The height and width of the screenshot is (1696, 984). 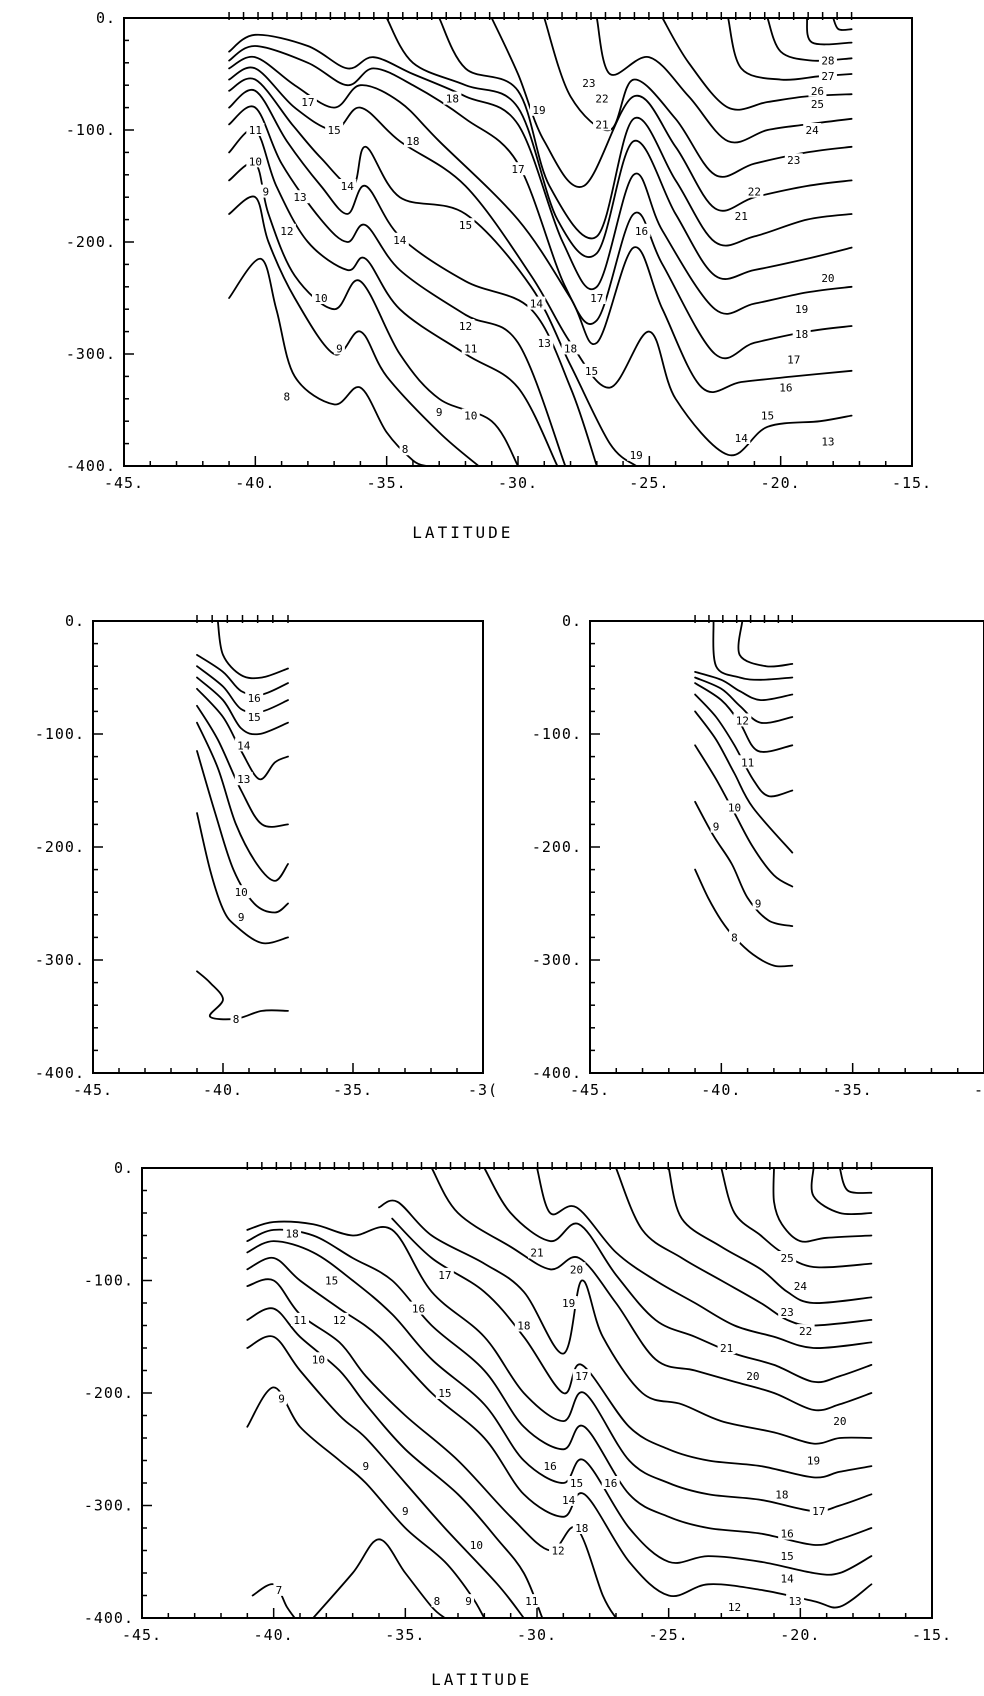 I want to click on contour-label: 7, so click(x=279, y=1590).